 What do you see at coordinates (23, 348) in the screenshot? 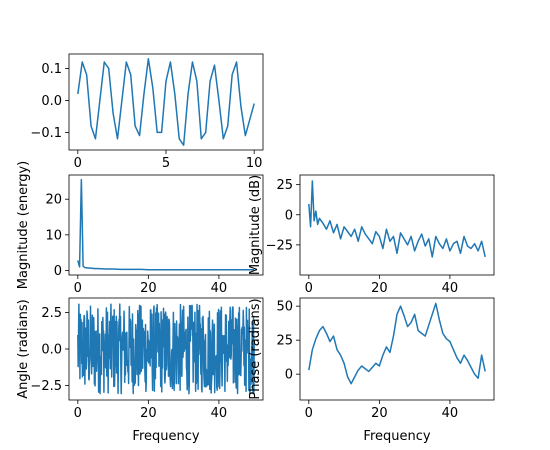
I see `y-axis-label: Angle (radians)` at bounding box center [23, 348].